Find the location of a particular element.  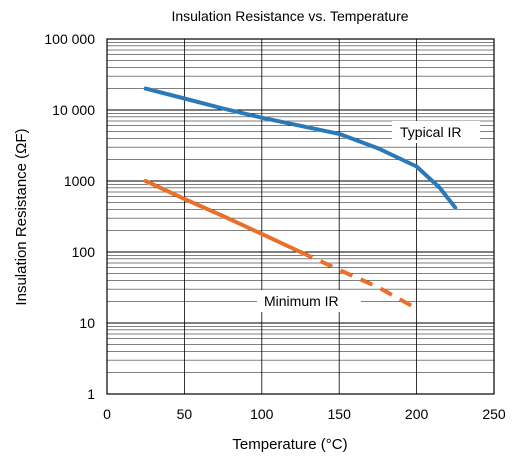

x-tick-label: 100 is located at coordinates (262, 414).